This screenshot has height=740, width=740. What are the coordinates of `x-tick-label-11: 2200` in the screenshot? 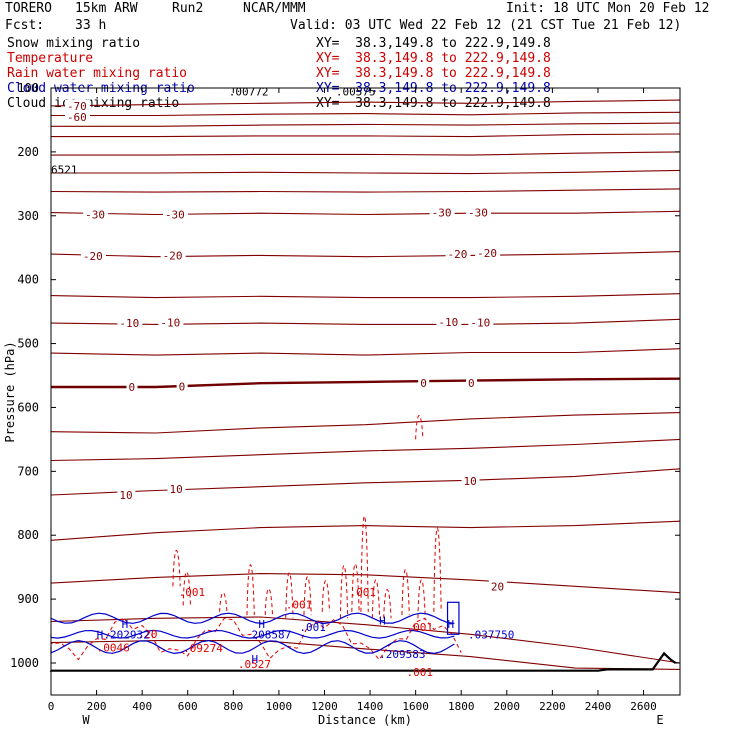 It's located at (552, 706).